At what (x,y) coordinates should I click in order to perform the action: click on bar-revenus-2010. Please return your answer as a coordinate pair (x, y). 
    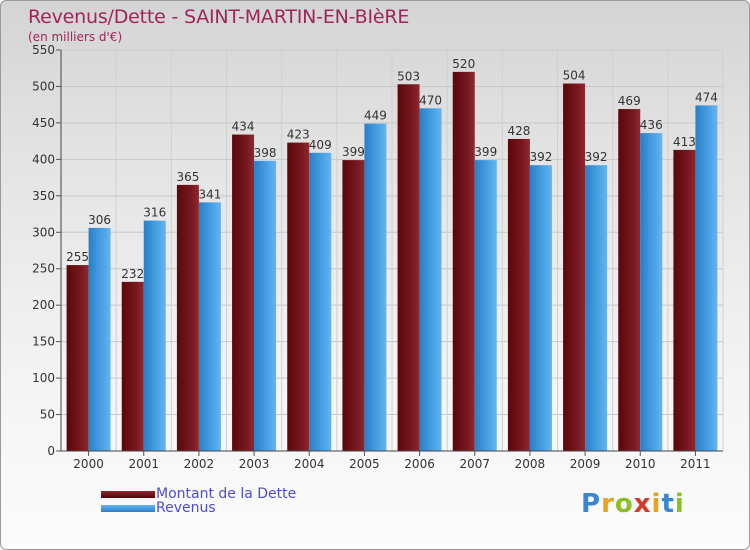
    Looking at the image, I should click on (651, 292).